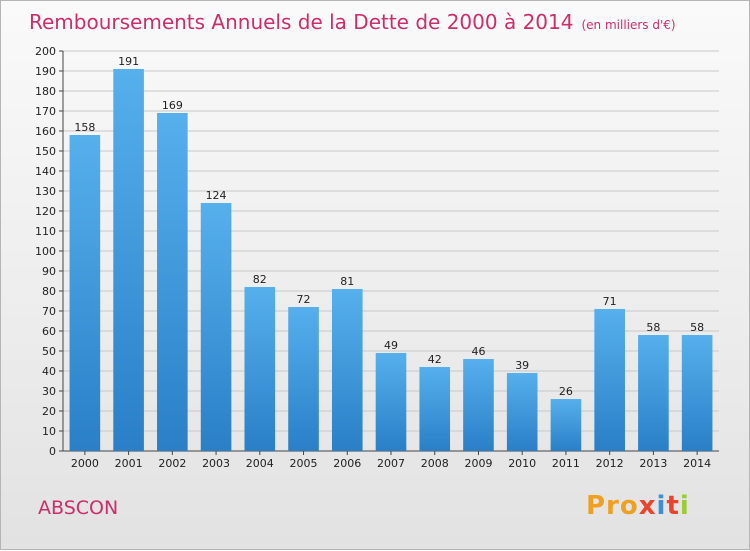 This screenshot has width=750, height=551. What do you see at coordinates (697, 327) in the screenshot?
I see `value-label-2014: 58` at bounding box center [697, 327].